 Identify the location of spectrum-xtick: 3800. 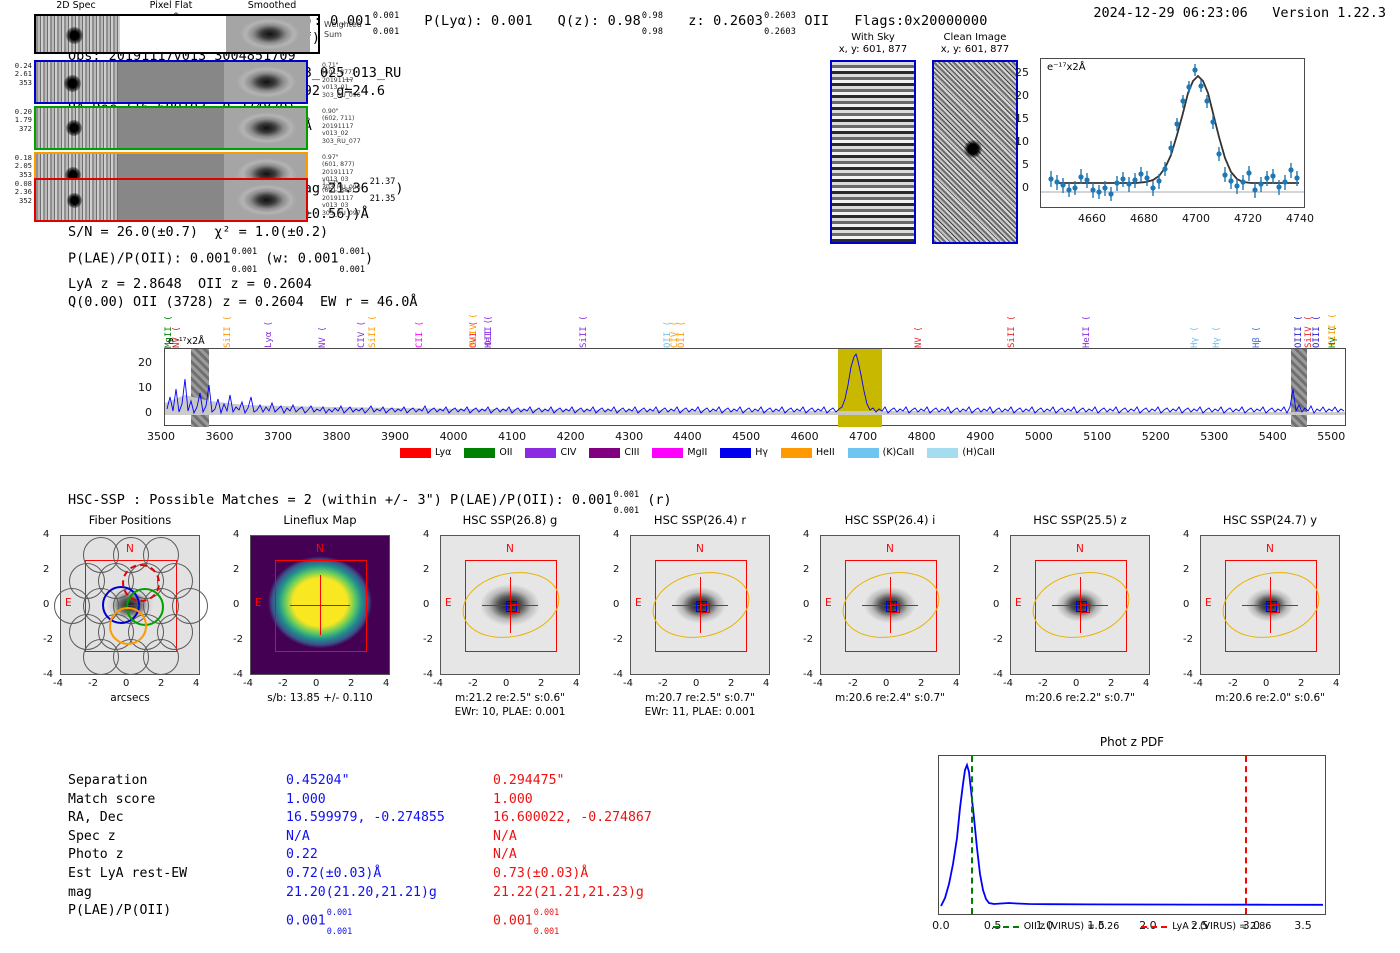
(336, 436).